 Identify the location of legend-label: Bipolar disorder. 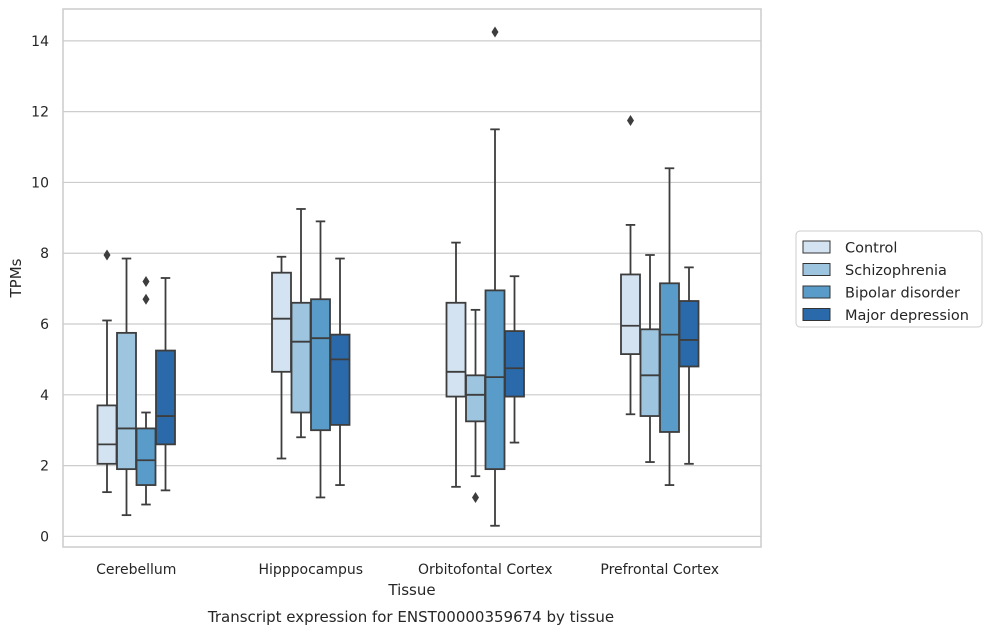
(902, 294).